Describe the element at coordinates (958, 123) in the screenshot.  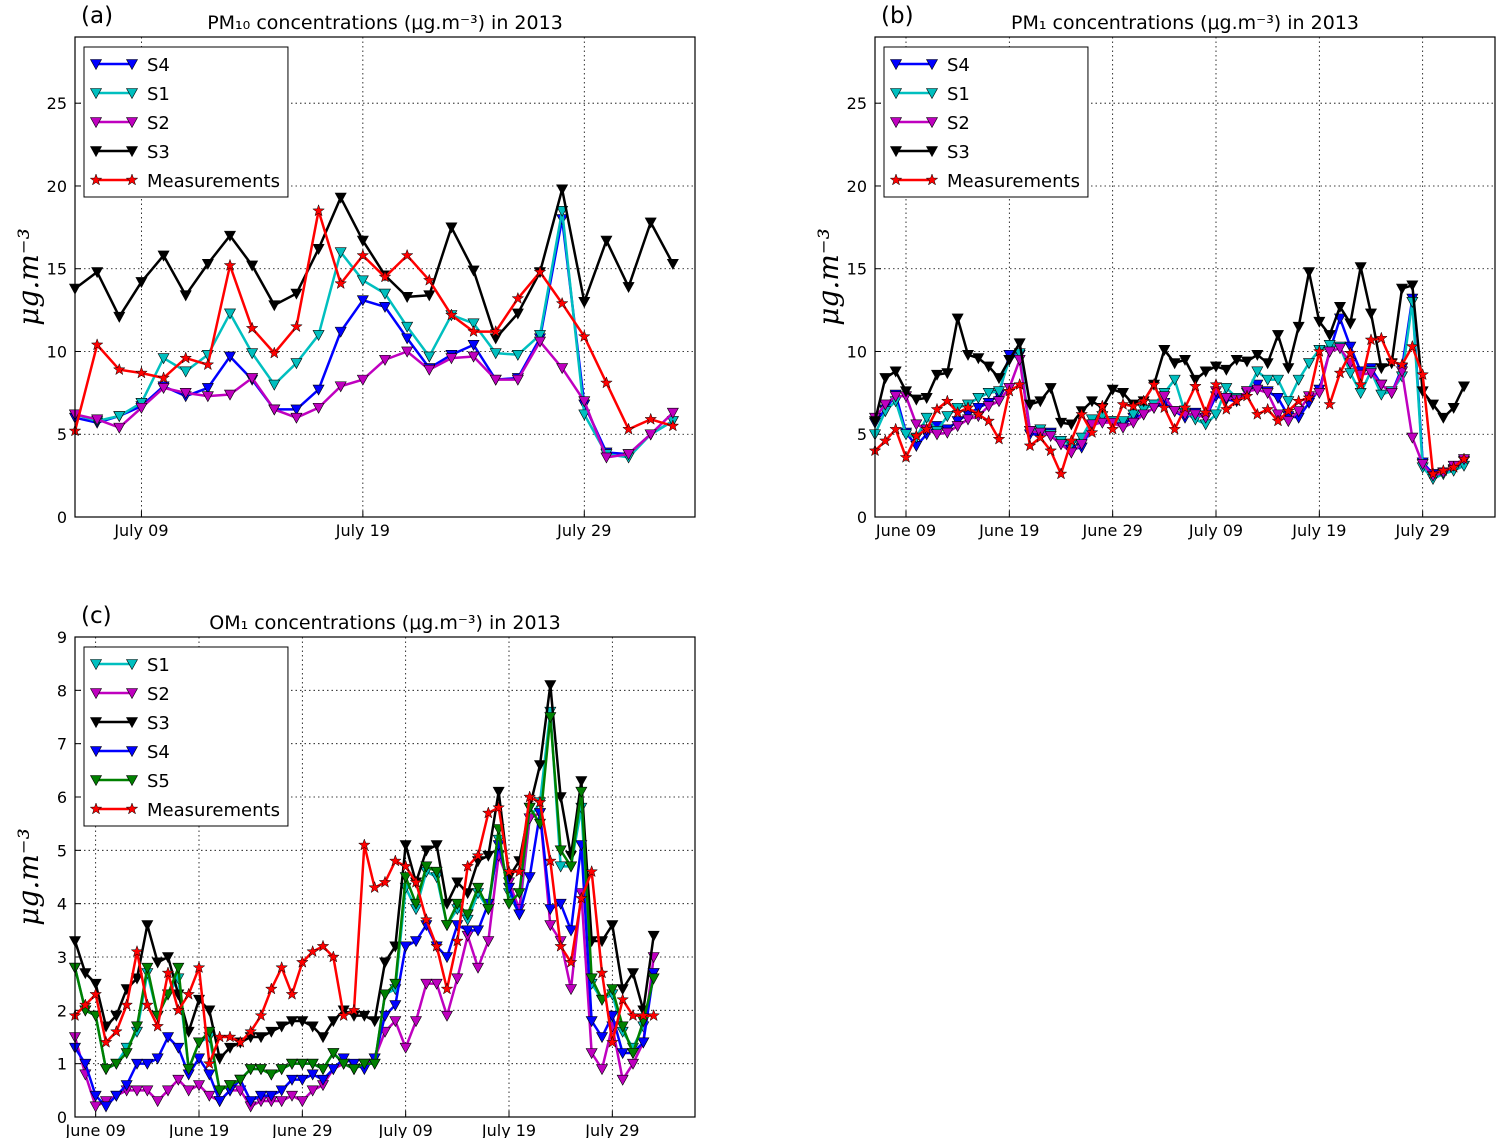
I see `legend-label: S2` at that location.